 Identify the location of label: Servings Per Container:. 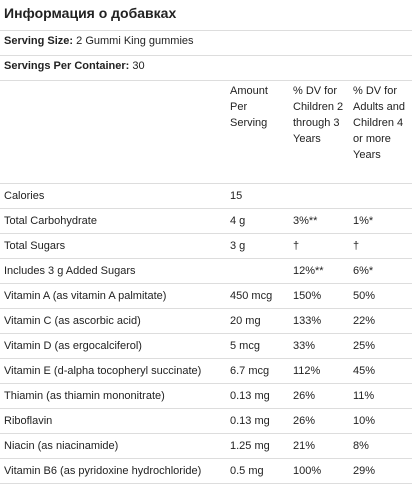
(67, 66).